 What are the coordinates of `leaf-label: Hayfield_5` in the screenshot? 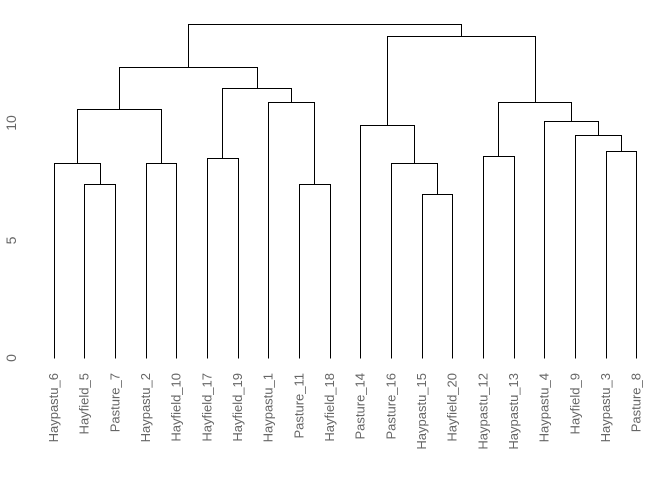 It's located at (84, 403).